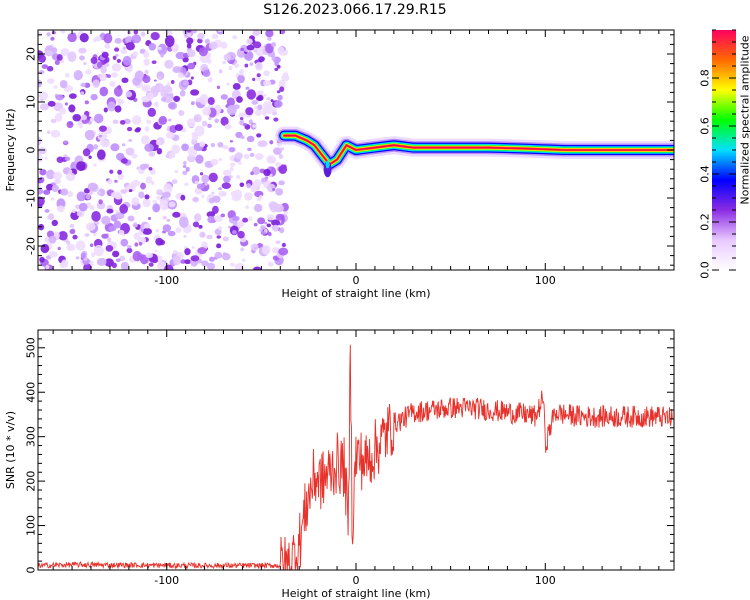 This screenshot has height=600, width=750. Describe the element at coordinates (31, 246) in the screenshot. I see `y-tick-label: -20` at that location.